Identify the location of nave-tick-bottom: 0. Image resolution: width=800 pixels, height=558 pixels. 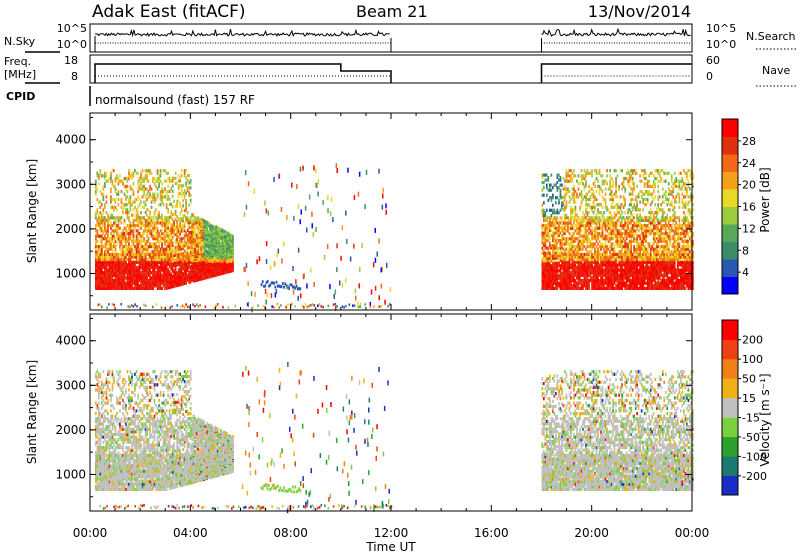
(709, 76).